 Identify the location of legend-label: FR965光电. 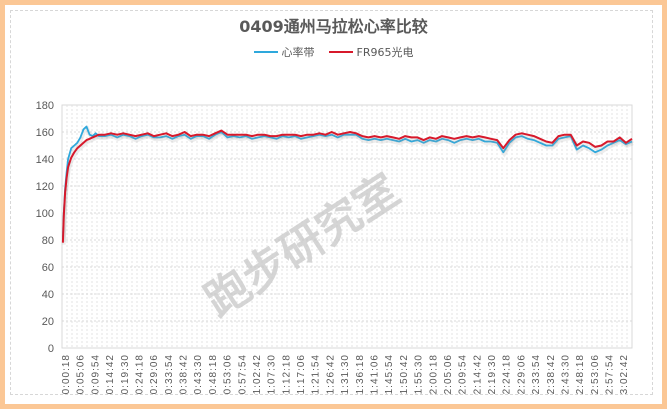
(385, 52).